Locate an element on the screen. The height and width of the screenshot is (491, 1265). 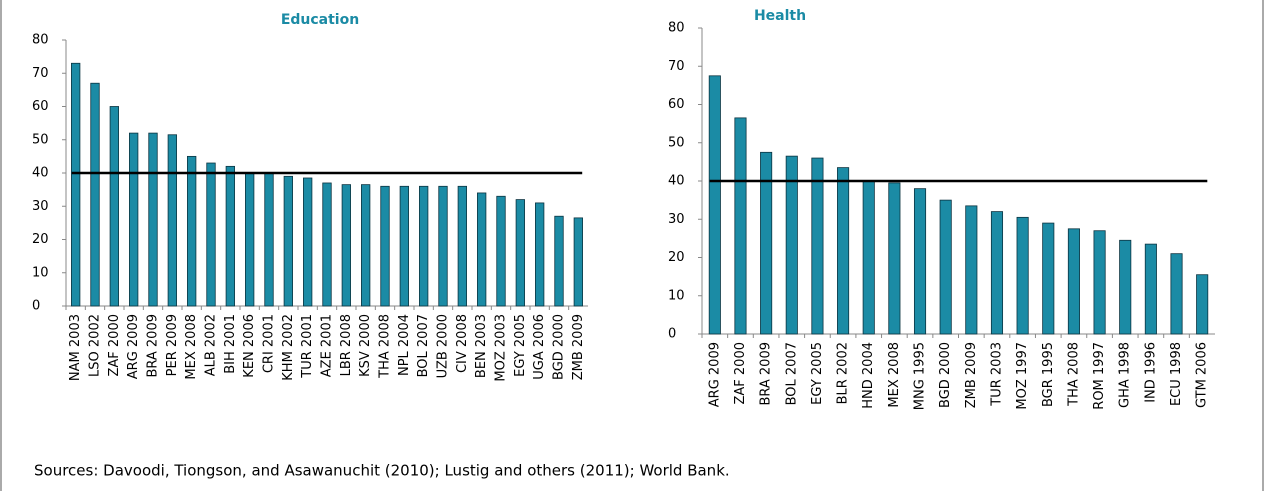
x-tick-label: AZE 2001 is located at coordinates (327, 345).